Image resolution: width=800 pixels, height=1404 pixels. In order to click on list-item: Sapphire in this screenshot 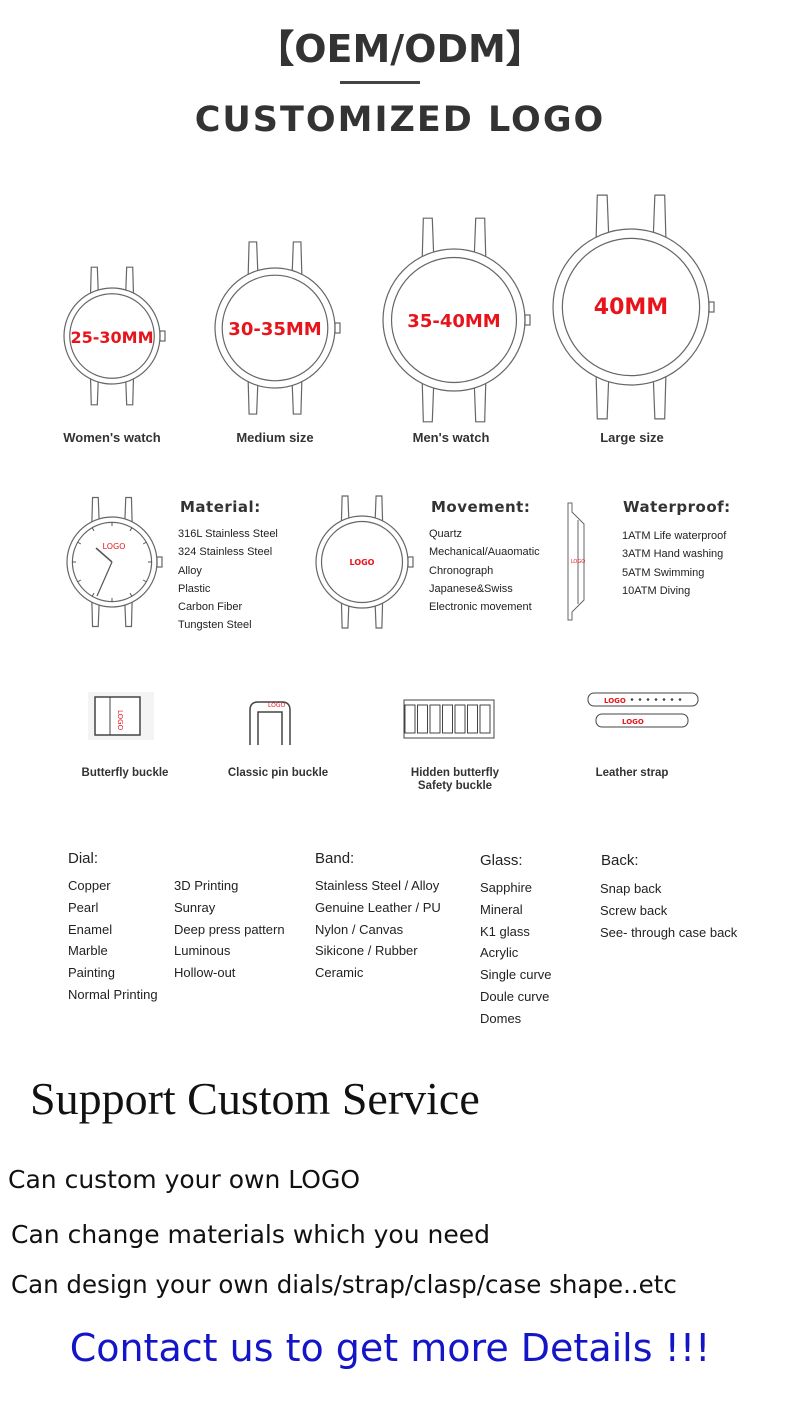, I will do `click(506, 887)`.